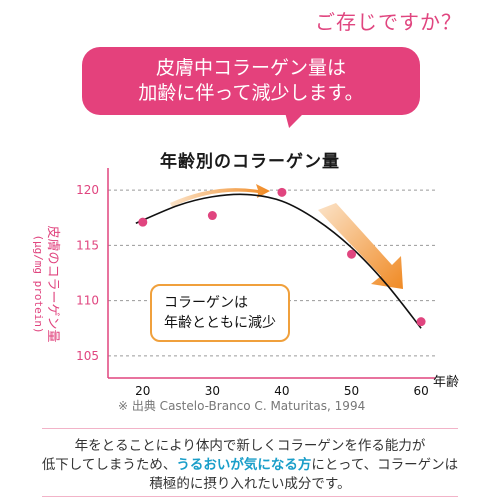  I want to click on divider-bottom, so click(250, 496).